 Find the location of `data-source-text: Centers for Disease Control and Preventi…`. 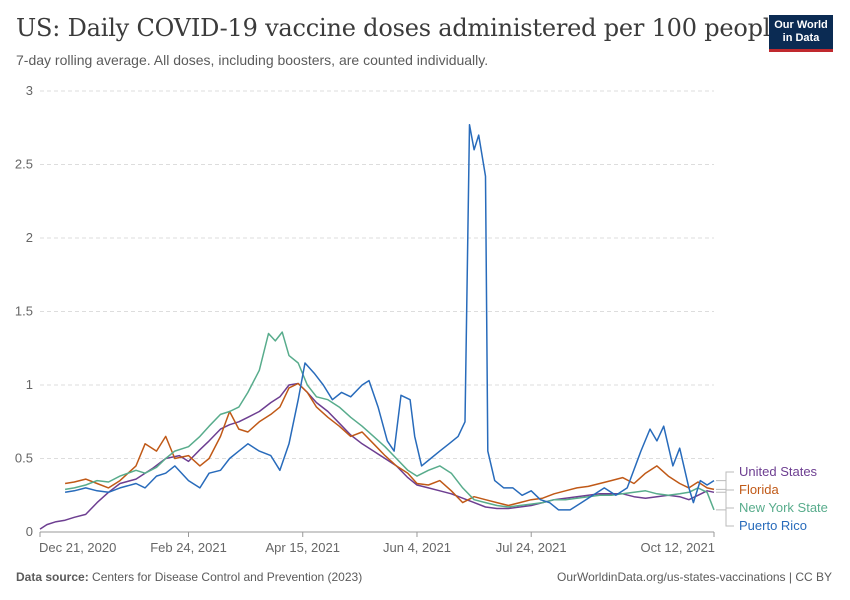

data-source-text: Centers for Disease Control and Preventi… is located at coordinates (227, 577).